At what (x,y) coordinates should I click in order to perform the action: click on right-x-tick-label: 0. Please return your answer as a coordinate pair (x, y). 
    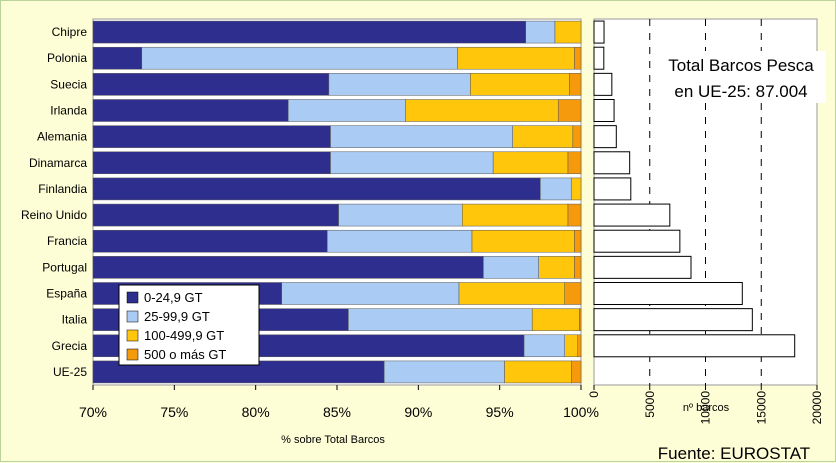
    Looking at the image, I should click on (594, 394).